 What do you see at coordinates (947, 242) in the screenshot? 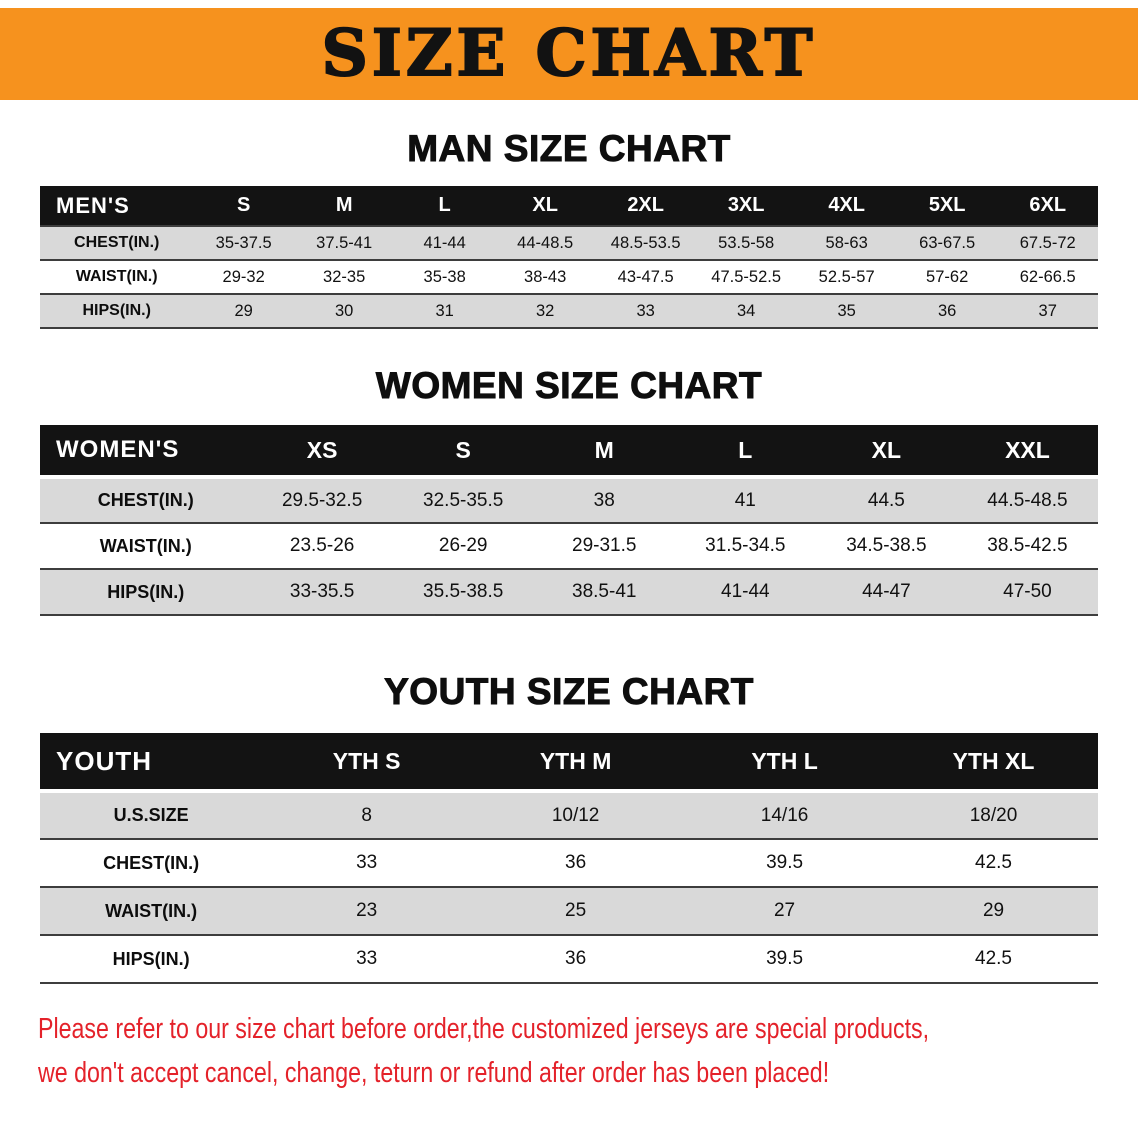
I see `size-value-cell: 63-67.5` at bounding box center [947, 242].